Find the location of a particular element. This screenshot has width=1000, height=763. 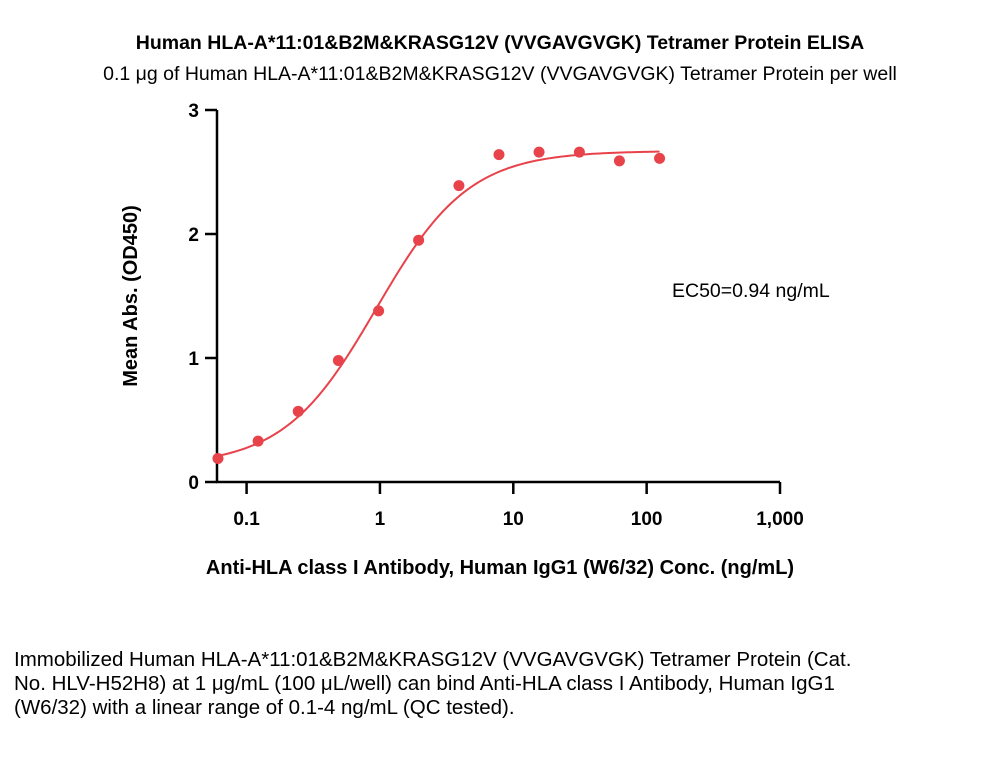

x-axis: 0.1 1 10 100 1,000 is located at coordinates (510, 505).